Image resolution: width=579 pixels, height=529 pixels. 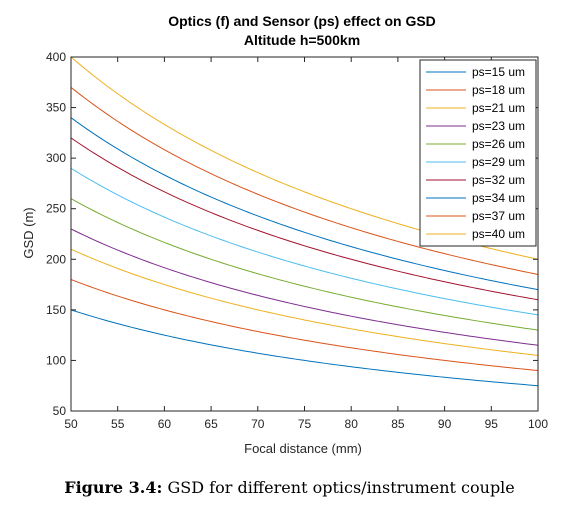 I want to click on y-tick-label: 100, so click(x=56, y=360).